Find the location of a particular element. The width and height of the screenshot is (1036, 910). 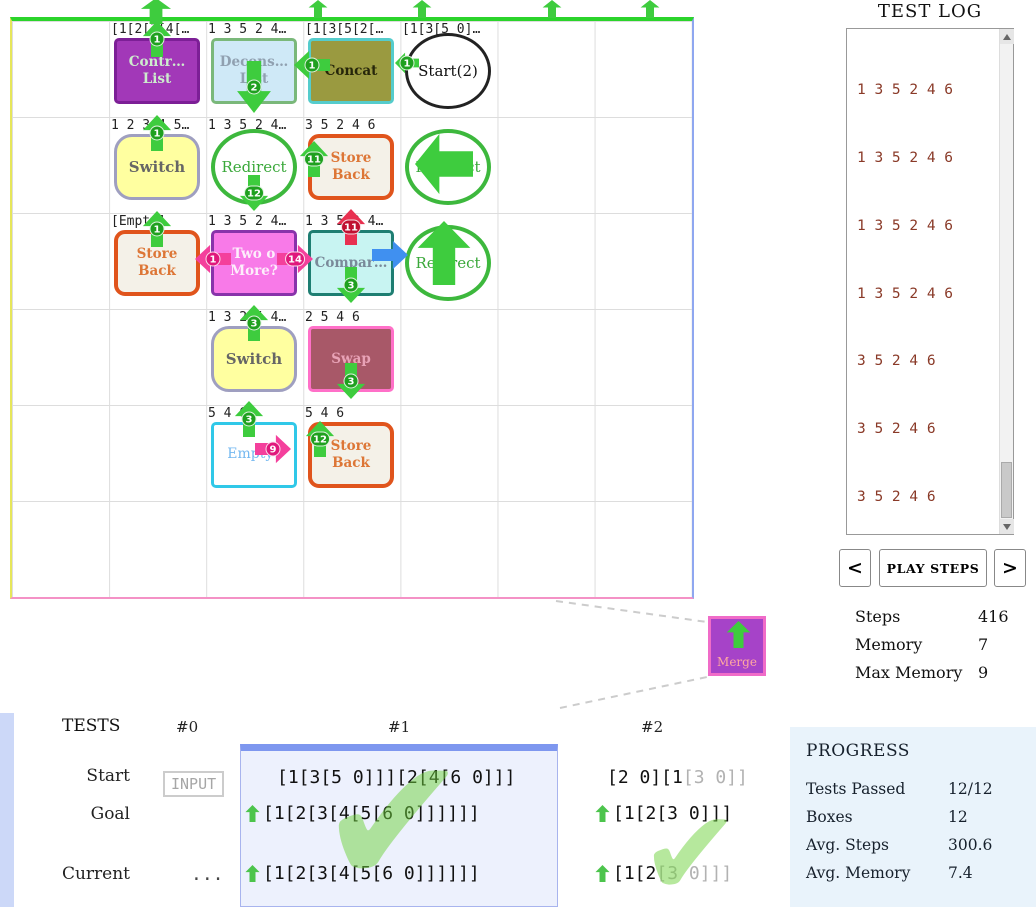

box-label: Decons… List is located at coordinates (254, 70).